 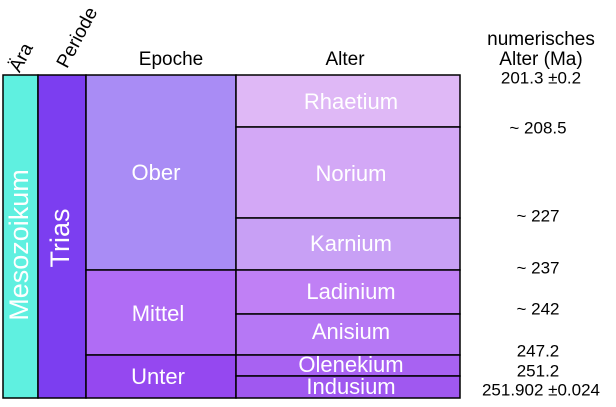 What do you see at coordinates (540, 59) in the screenshot?
I see `header: Alter (Ma)` at bounding box center [540, 59].